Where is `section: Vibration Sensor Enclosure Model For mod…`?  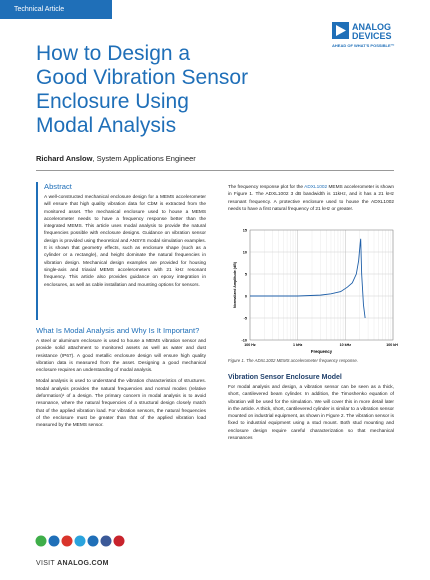
section: Vibration Sensor Enclosure Model For mod… is located at coordinates (311, 410).